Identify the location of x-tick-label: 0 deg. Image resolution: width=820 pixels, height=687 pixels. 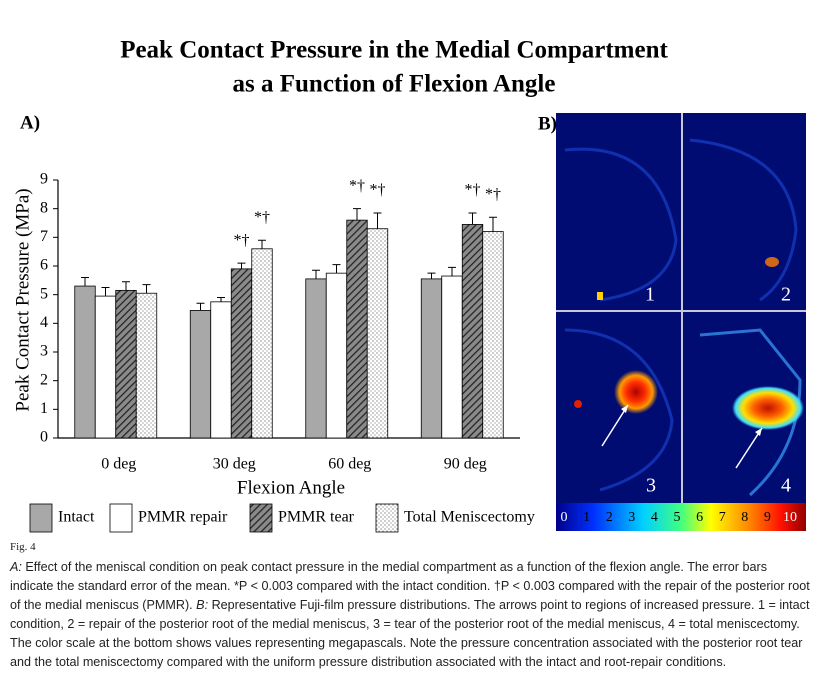
(118, 464).